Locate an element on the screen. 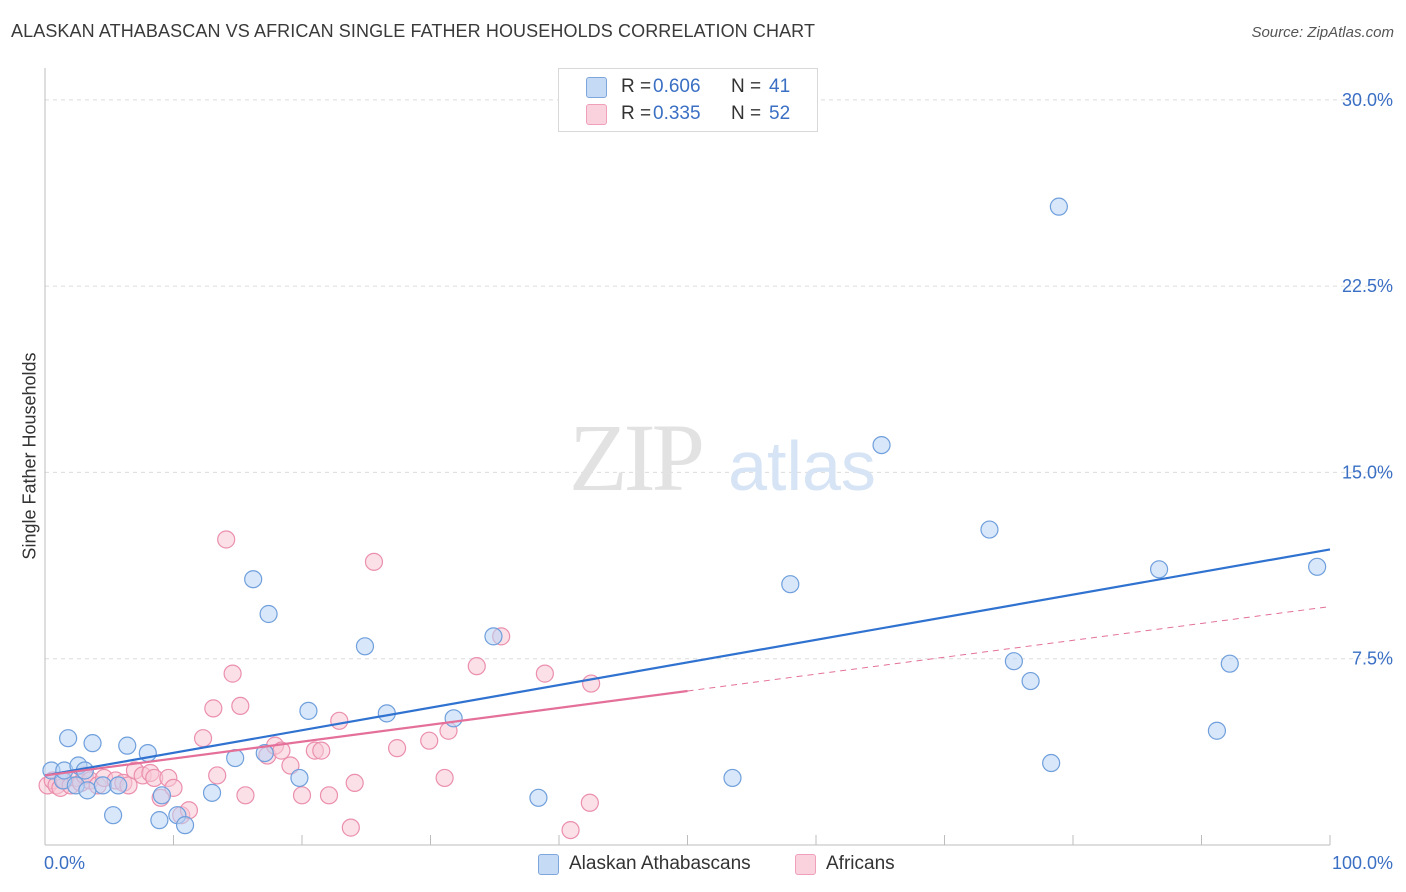 Image resolution: width=1406 pixels, height=892 pixels. trend-line-africans is located at coordinates (366, 733).